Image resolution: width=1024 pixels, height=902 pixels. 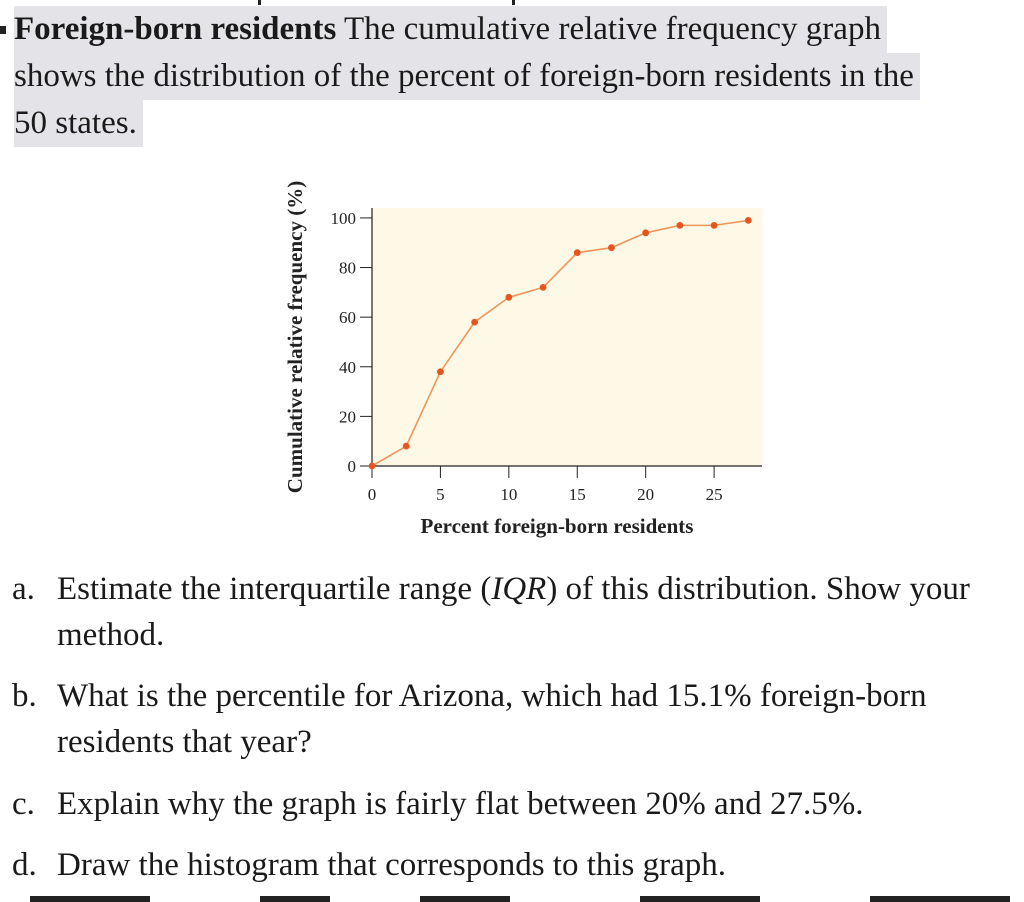 What do you see at coordinates (714, 494) in the screenshot?
I see `x-tick-label: 25` at bounding box center [714, 494].